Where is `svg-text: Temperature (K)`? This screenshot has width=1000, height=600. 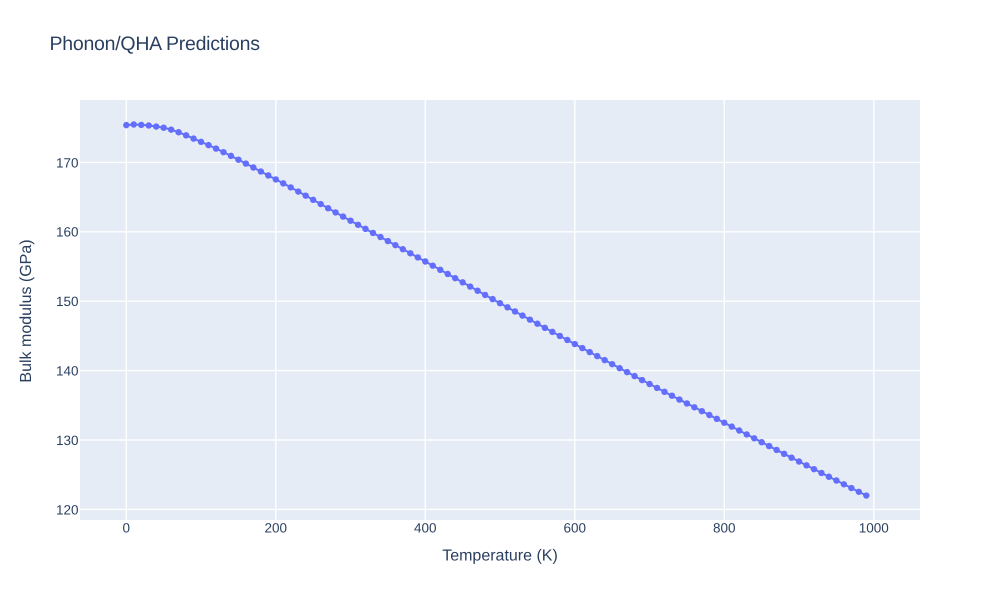
svg-text: Temperature (K) is located at coordinates (500, 556).